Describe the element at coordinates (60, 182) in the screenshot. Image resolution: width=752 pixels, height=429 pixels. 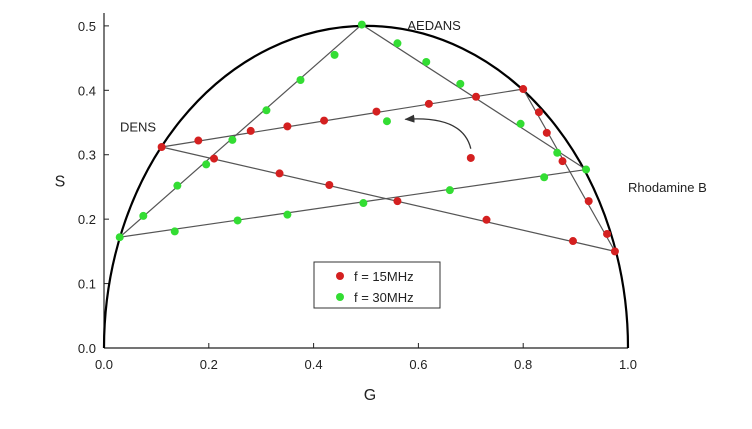
I see `y-axis-label: S` at that location.